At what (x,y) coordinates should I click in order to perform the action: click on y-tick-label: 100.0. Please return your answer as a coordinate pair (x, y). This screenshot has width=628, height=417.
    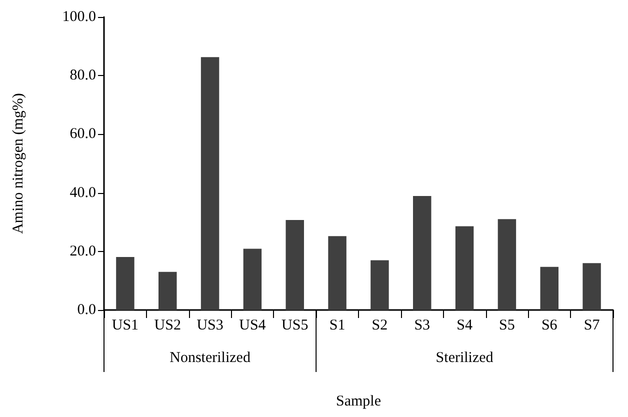
    Looking at the image, I should click on (79, 17).